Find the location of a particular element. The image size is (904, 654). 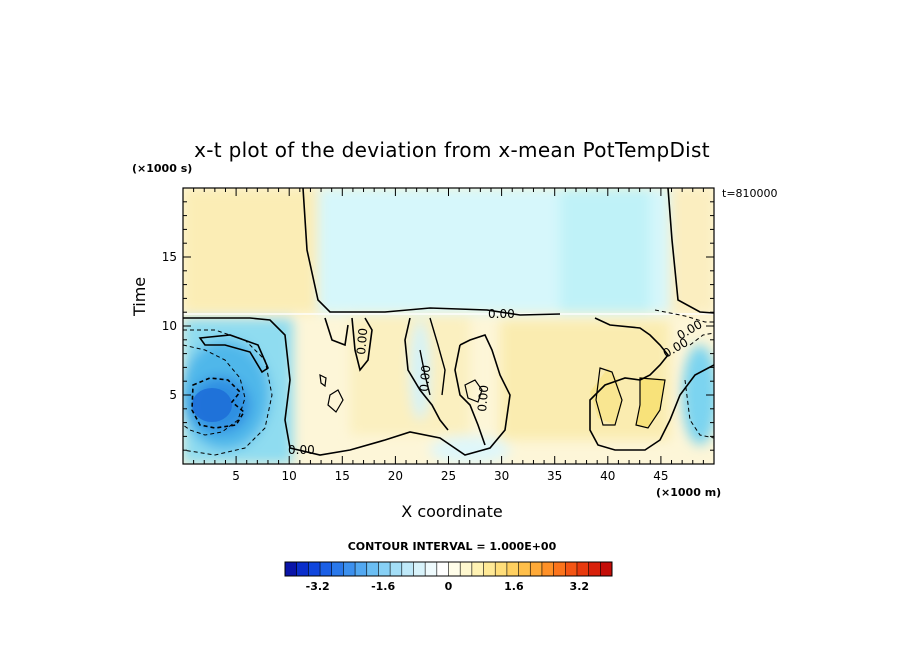

x-tick-label: 40 is located at coordinates (607, 476).